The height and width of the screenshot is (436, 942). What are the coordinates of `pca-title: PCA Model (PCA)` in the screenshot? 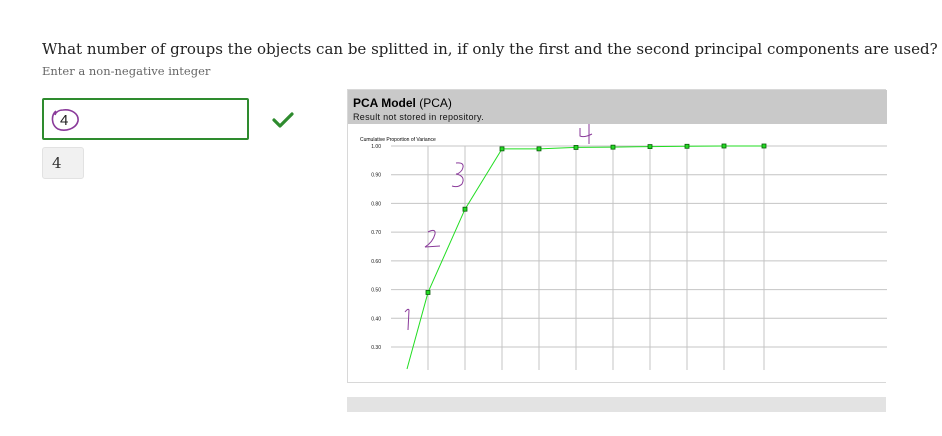 It's located at (402, 103).